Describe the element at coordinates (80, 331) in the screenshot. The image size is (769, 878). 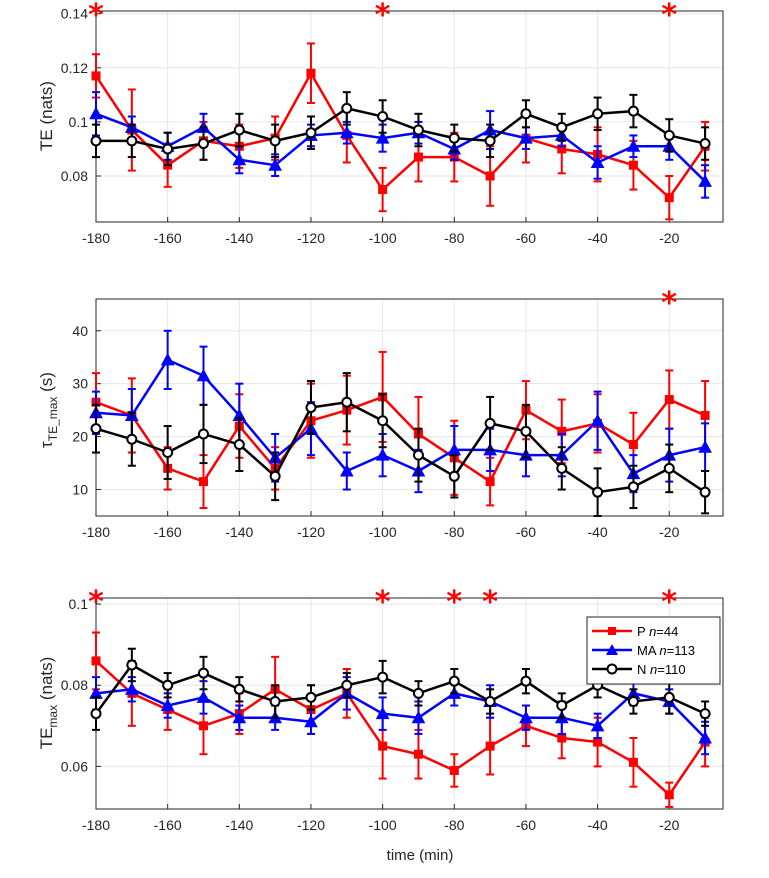
I see `y-tick-label: 40` at that location.